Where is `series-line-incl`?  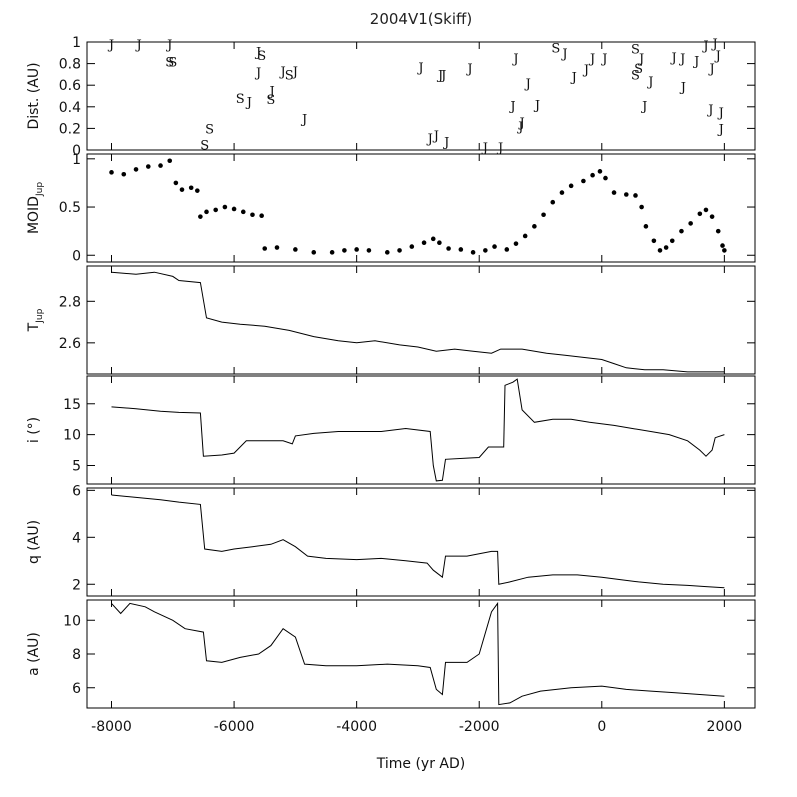 series-line-incl is located at coordinates (418, 430).